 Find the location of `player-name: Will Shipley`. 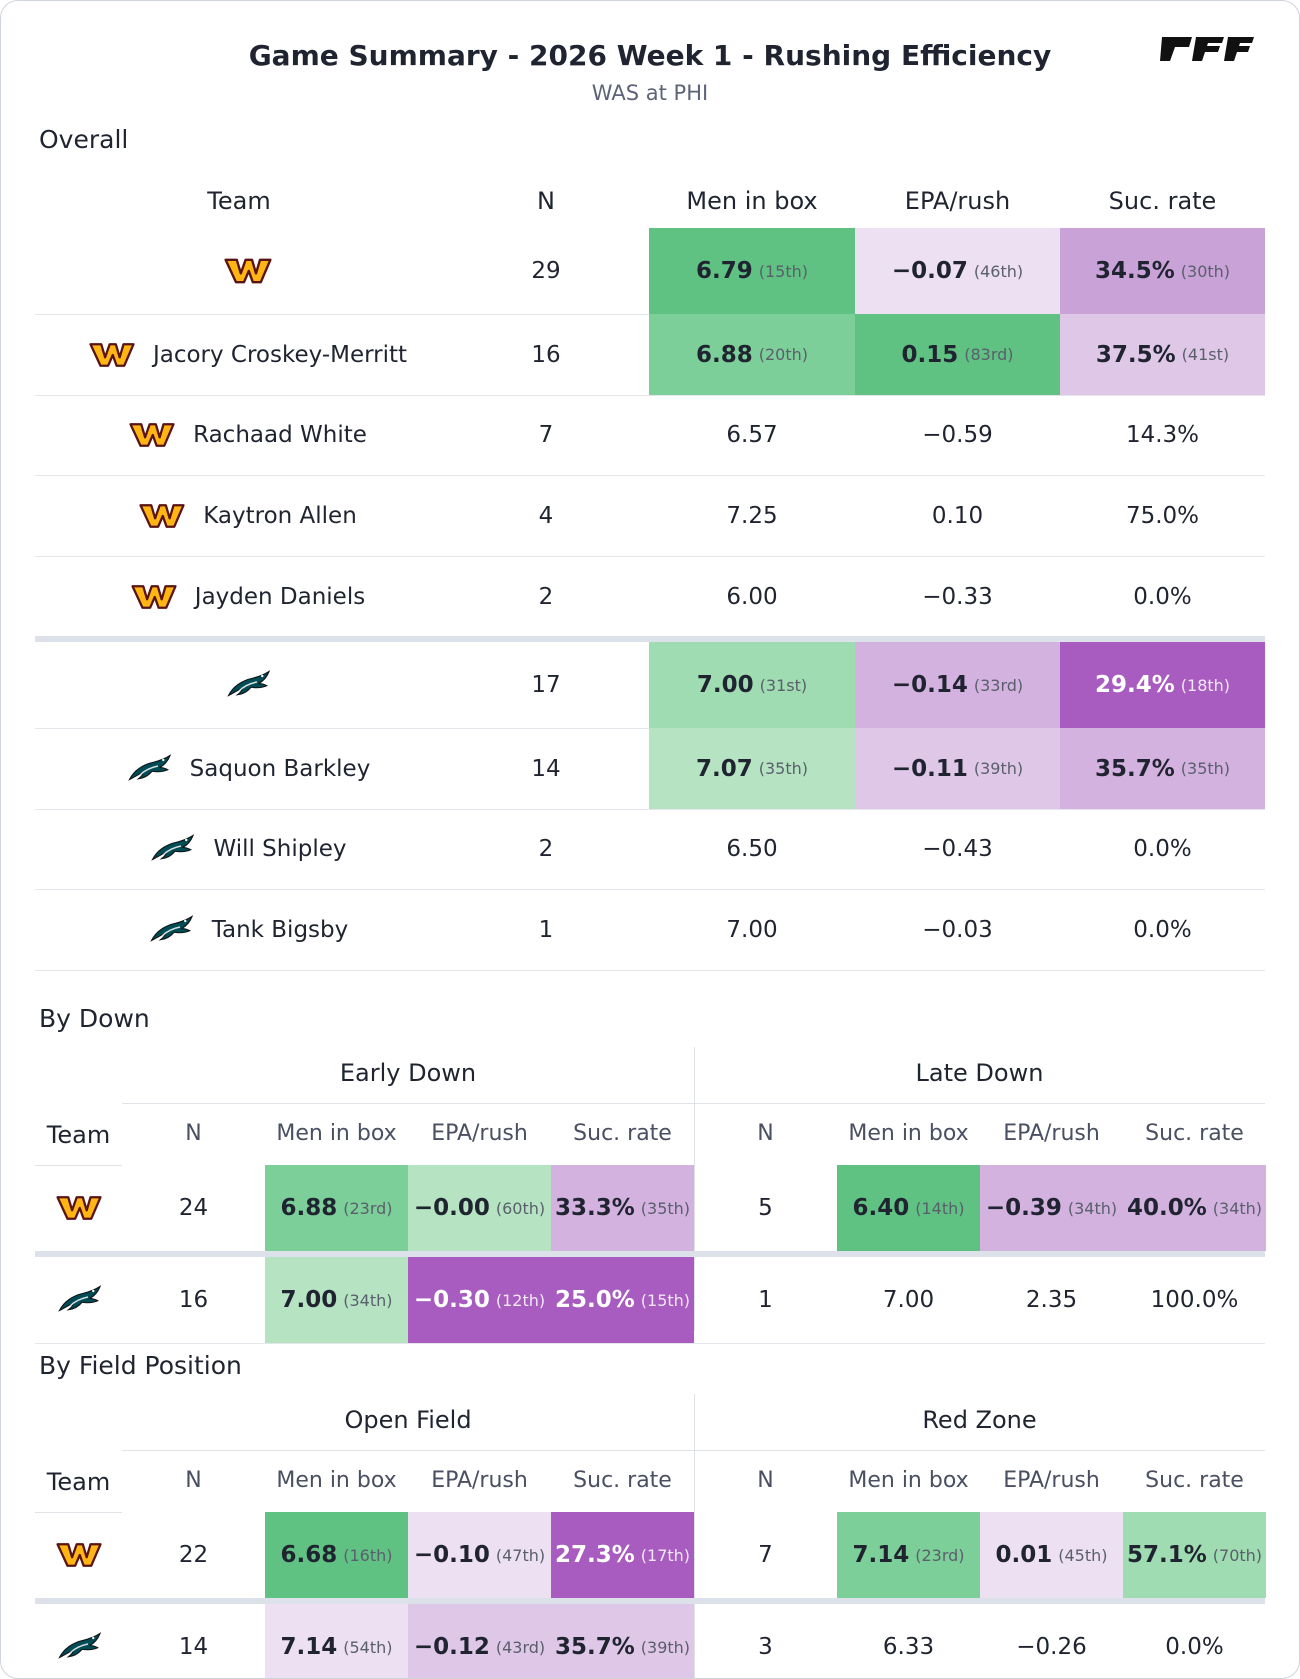

player-name: Will Shipley is located at coordinates (280, 849).